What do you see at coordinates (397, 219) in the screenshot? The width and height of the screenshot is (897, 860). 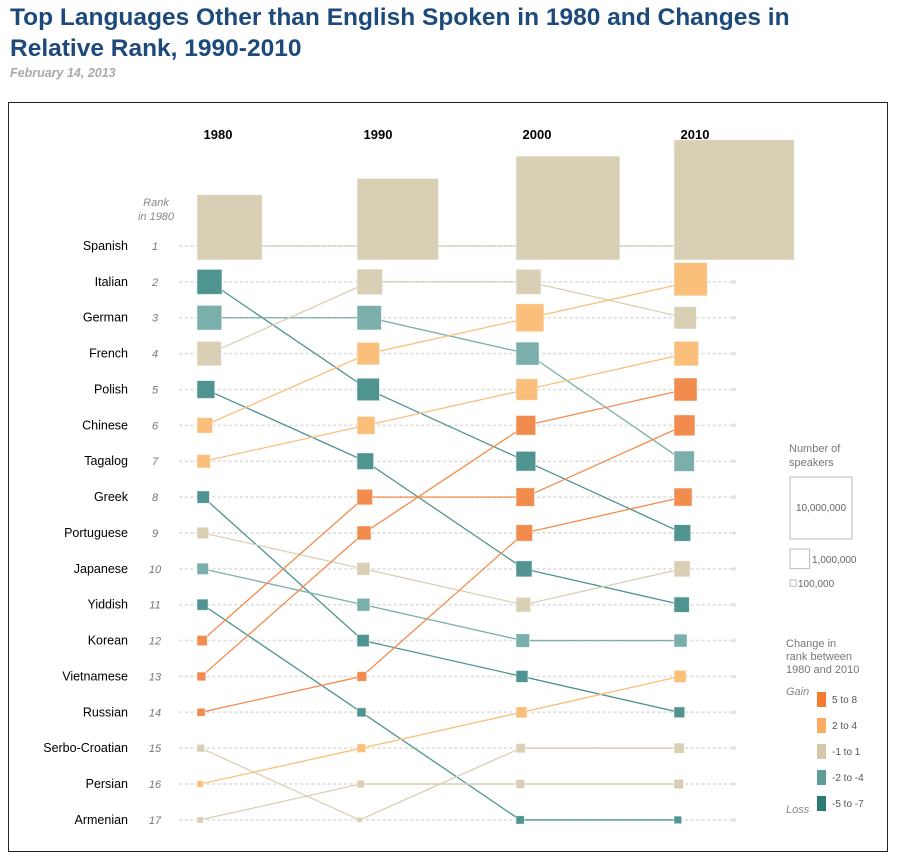 I see `speaker-square-spanish-1990` at bounding box center [397, 219].